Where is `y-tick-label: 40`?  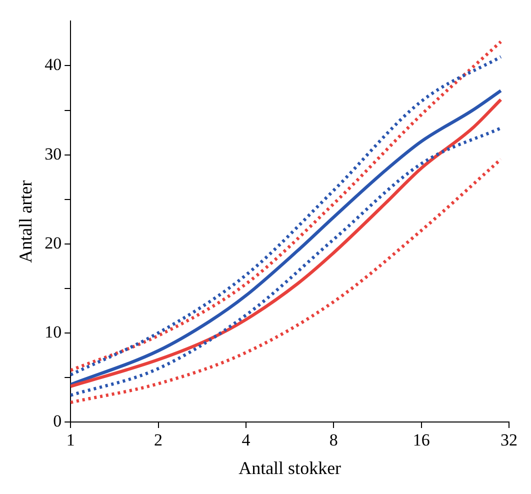
y-tick-label: 40 is located at coordinates (53, 64).